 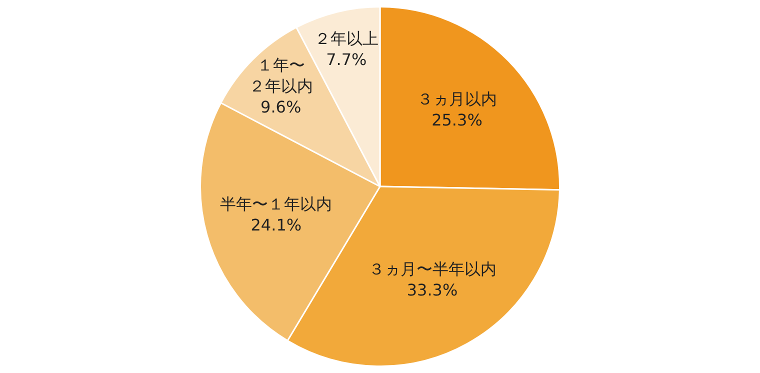 I want to click on slice-label: ２年以上, so click(x=346, y=38).